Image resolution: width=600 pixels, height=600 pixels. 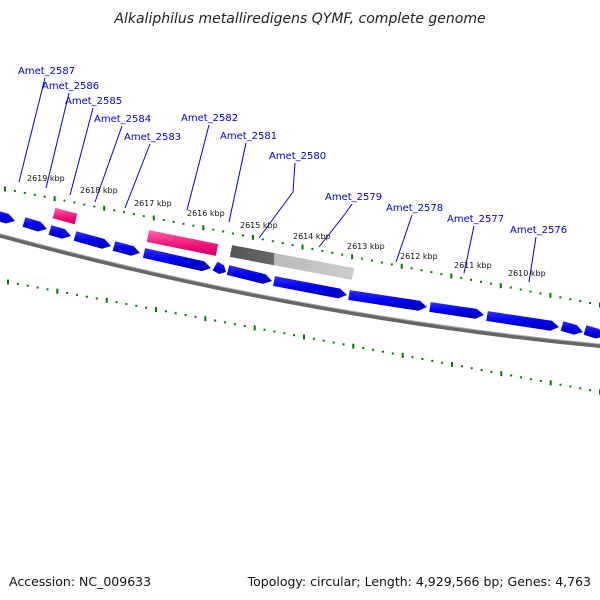 I want to click on gene-label-amet-2580: Amet_2580, so click(x=297, y=156).